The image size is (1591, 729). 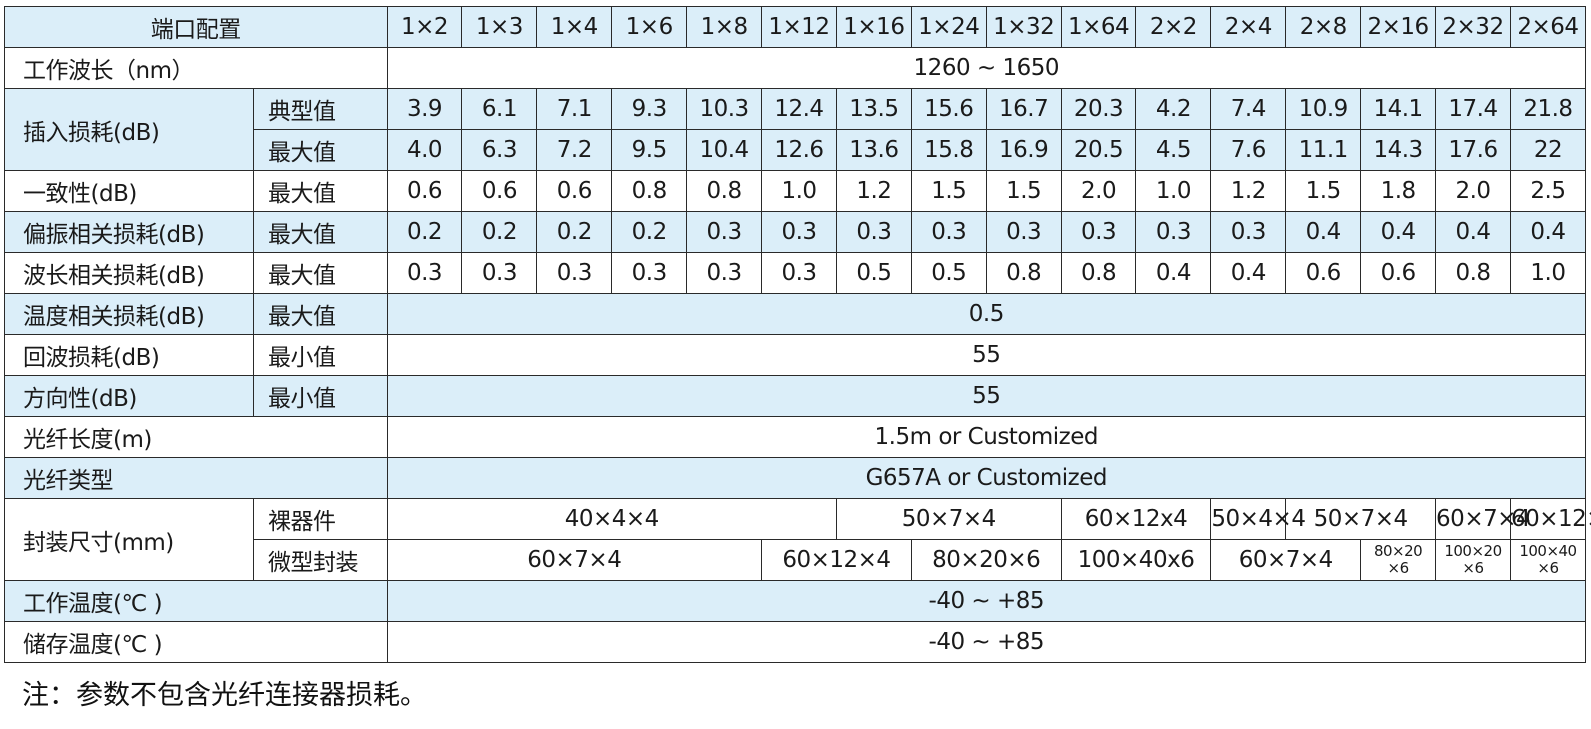 I want to click on value-cell: 2.0, so click(x=1473, y=191).